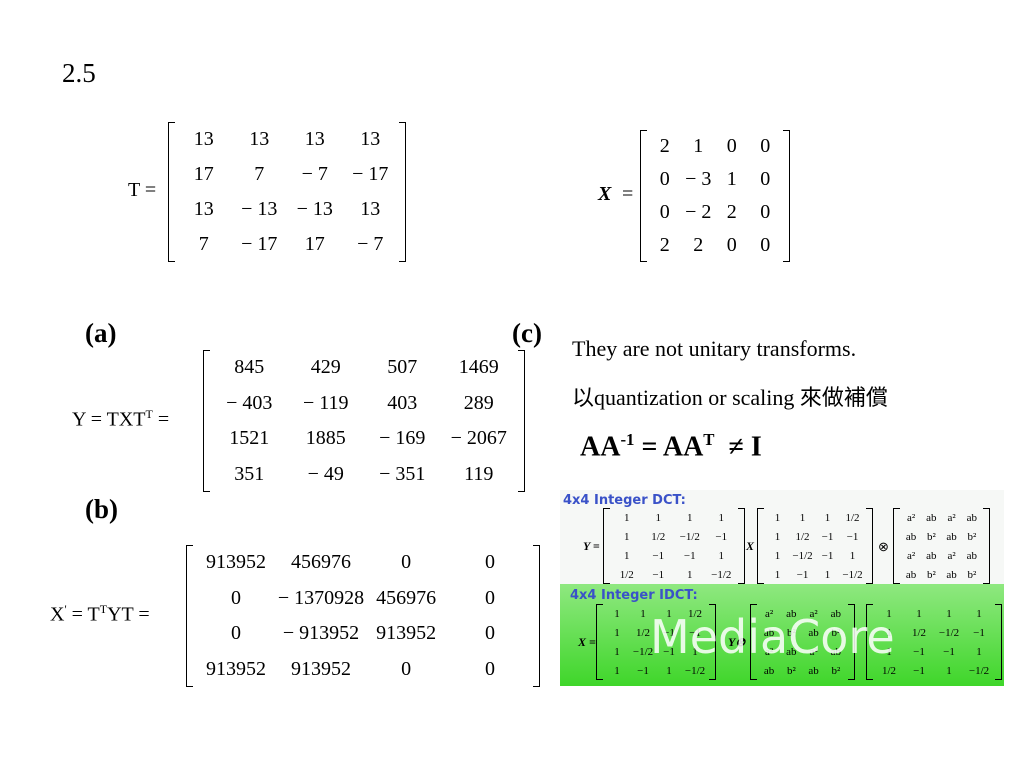 The image size is (1024, 768). Describe the element at coordinates (479, 473) in the screenshot. I see `cell: 119` at that location.